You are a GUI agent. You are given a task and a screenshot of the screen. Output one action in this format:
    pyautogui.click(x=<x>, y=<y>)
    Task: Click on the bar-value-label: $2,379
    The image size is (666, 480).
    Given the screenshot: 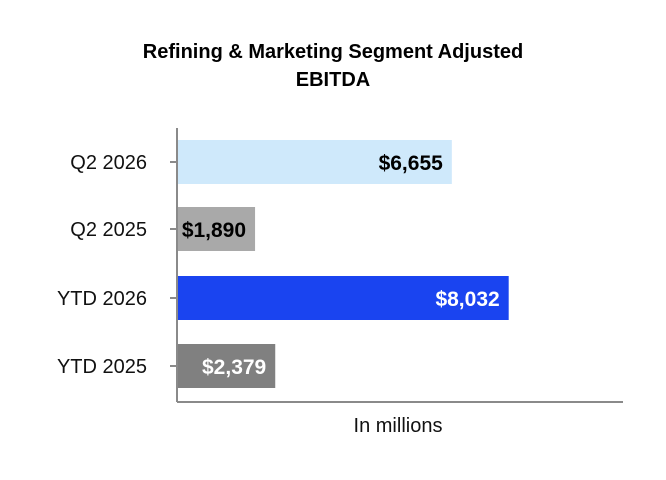 What is the action you would take?
    pyautogui.click(x=234, y=367)
    